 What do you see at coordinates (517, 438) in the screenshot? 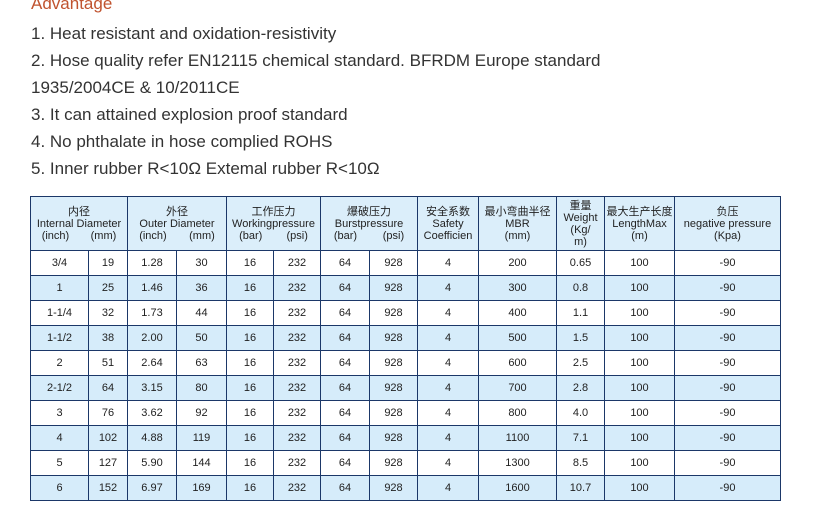
I see `table-cell: 1100` at bounding box center [517, 438].